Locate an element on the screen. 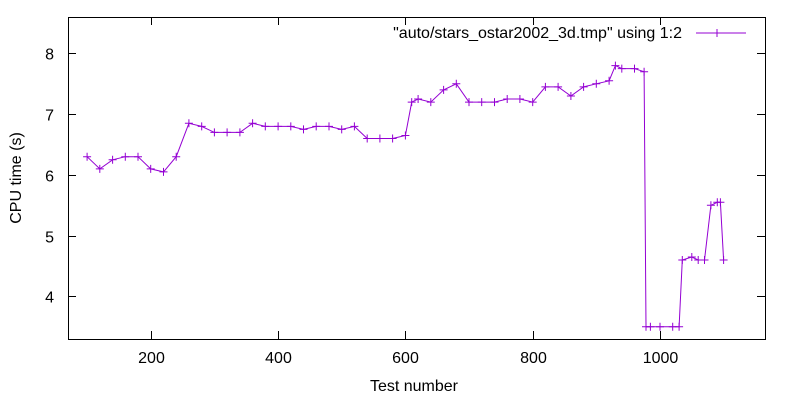  legend-marker is located at coordinates (717, 33).